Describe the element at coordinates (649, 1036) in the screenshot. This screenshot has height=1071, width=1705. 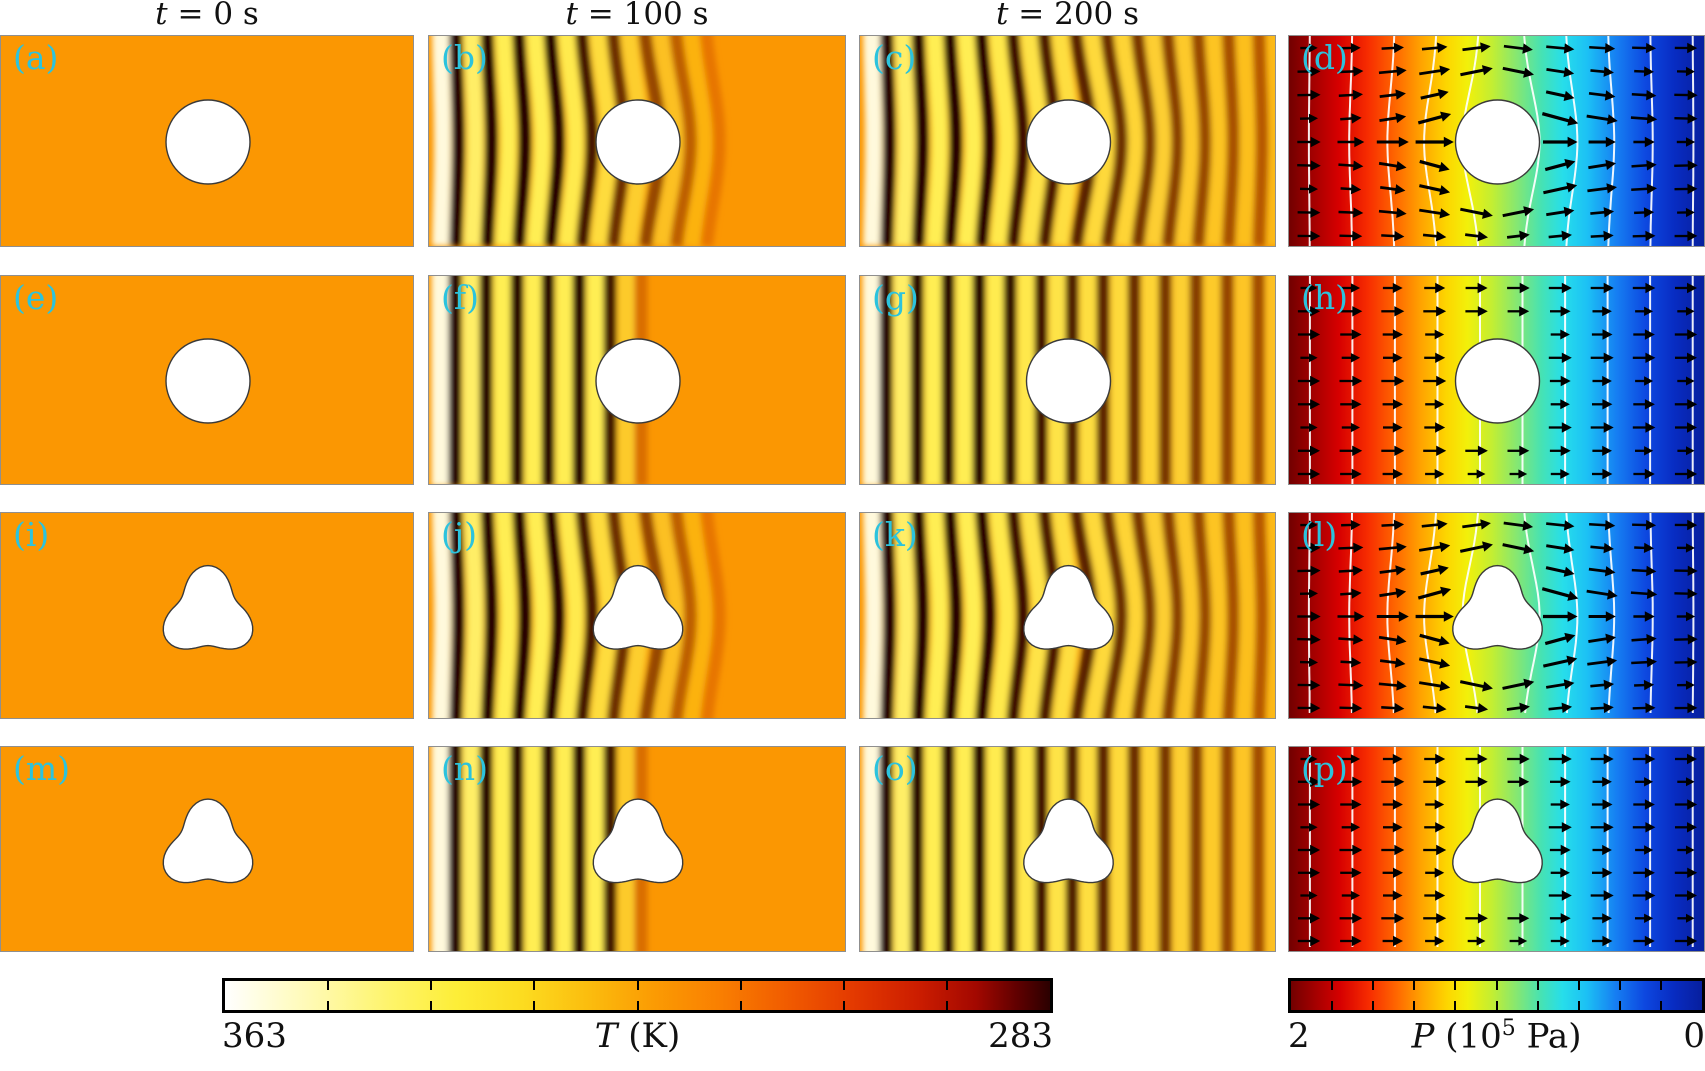
I see `temperature-units: (K)` at that location.